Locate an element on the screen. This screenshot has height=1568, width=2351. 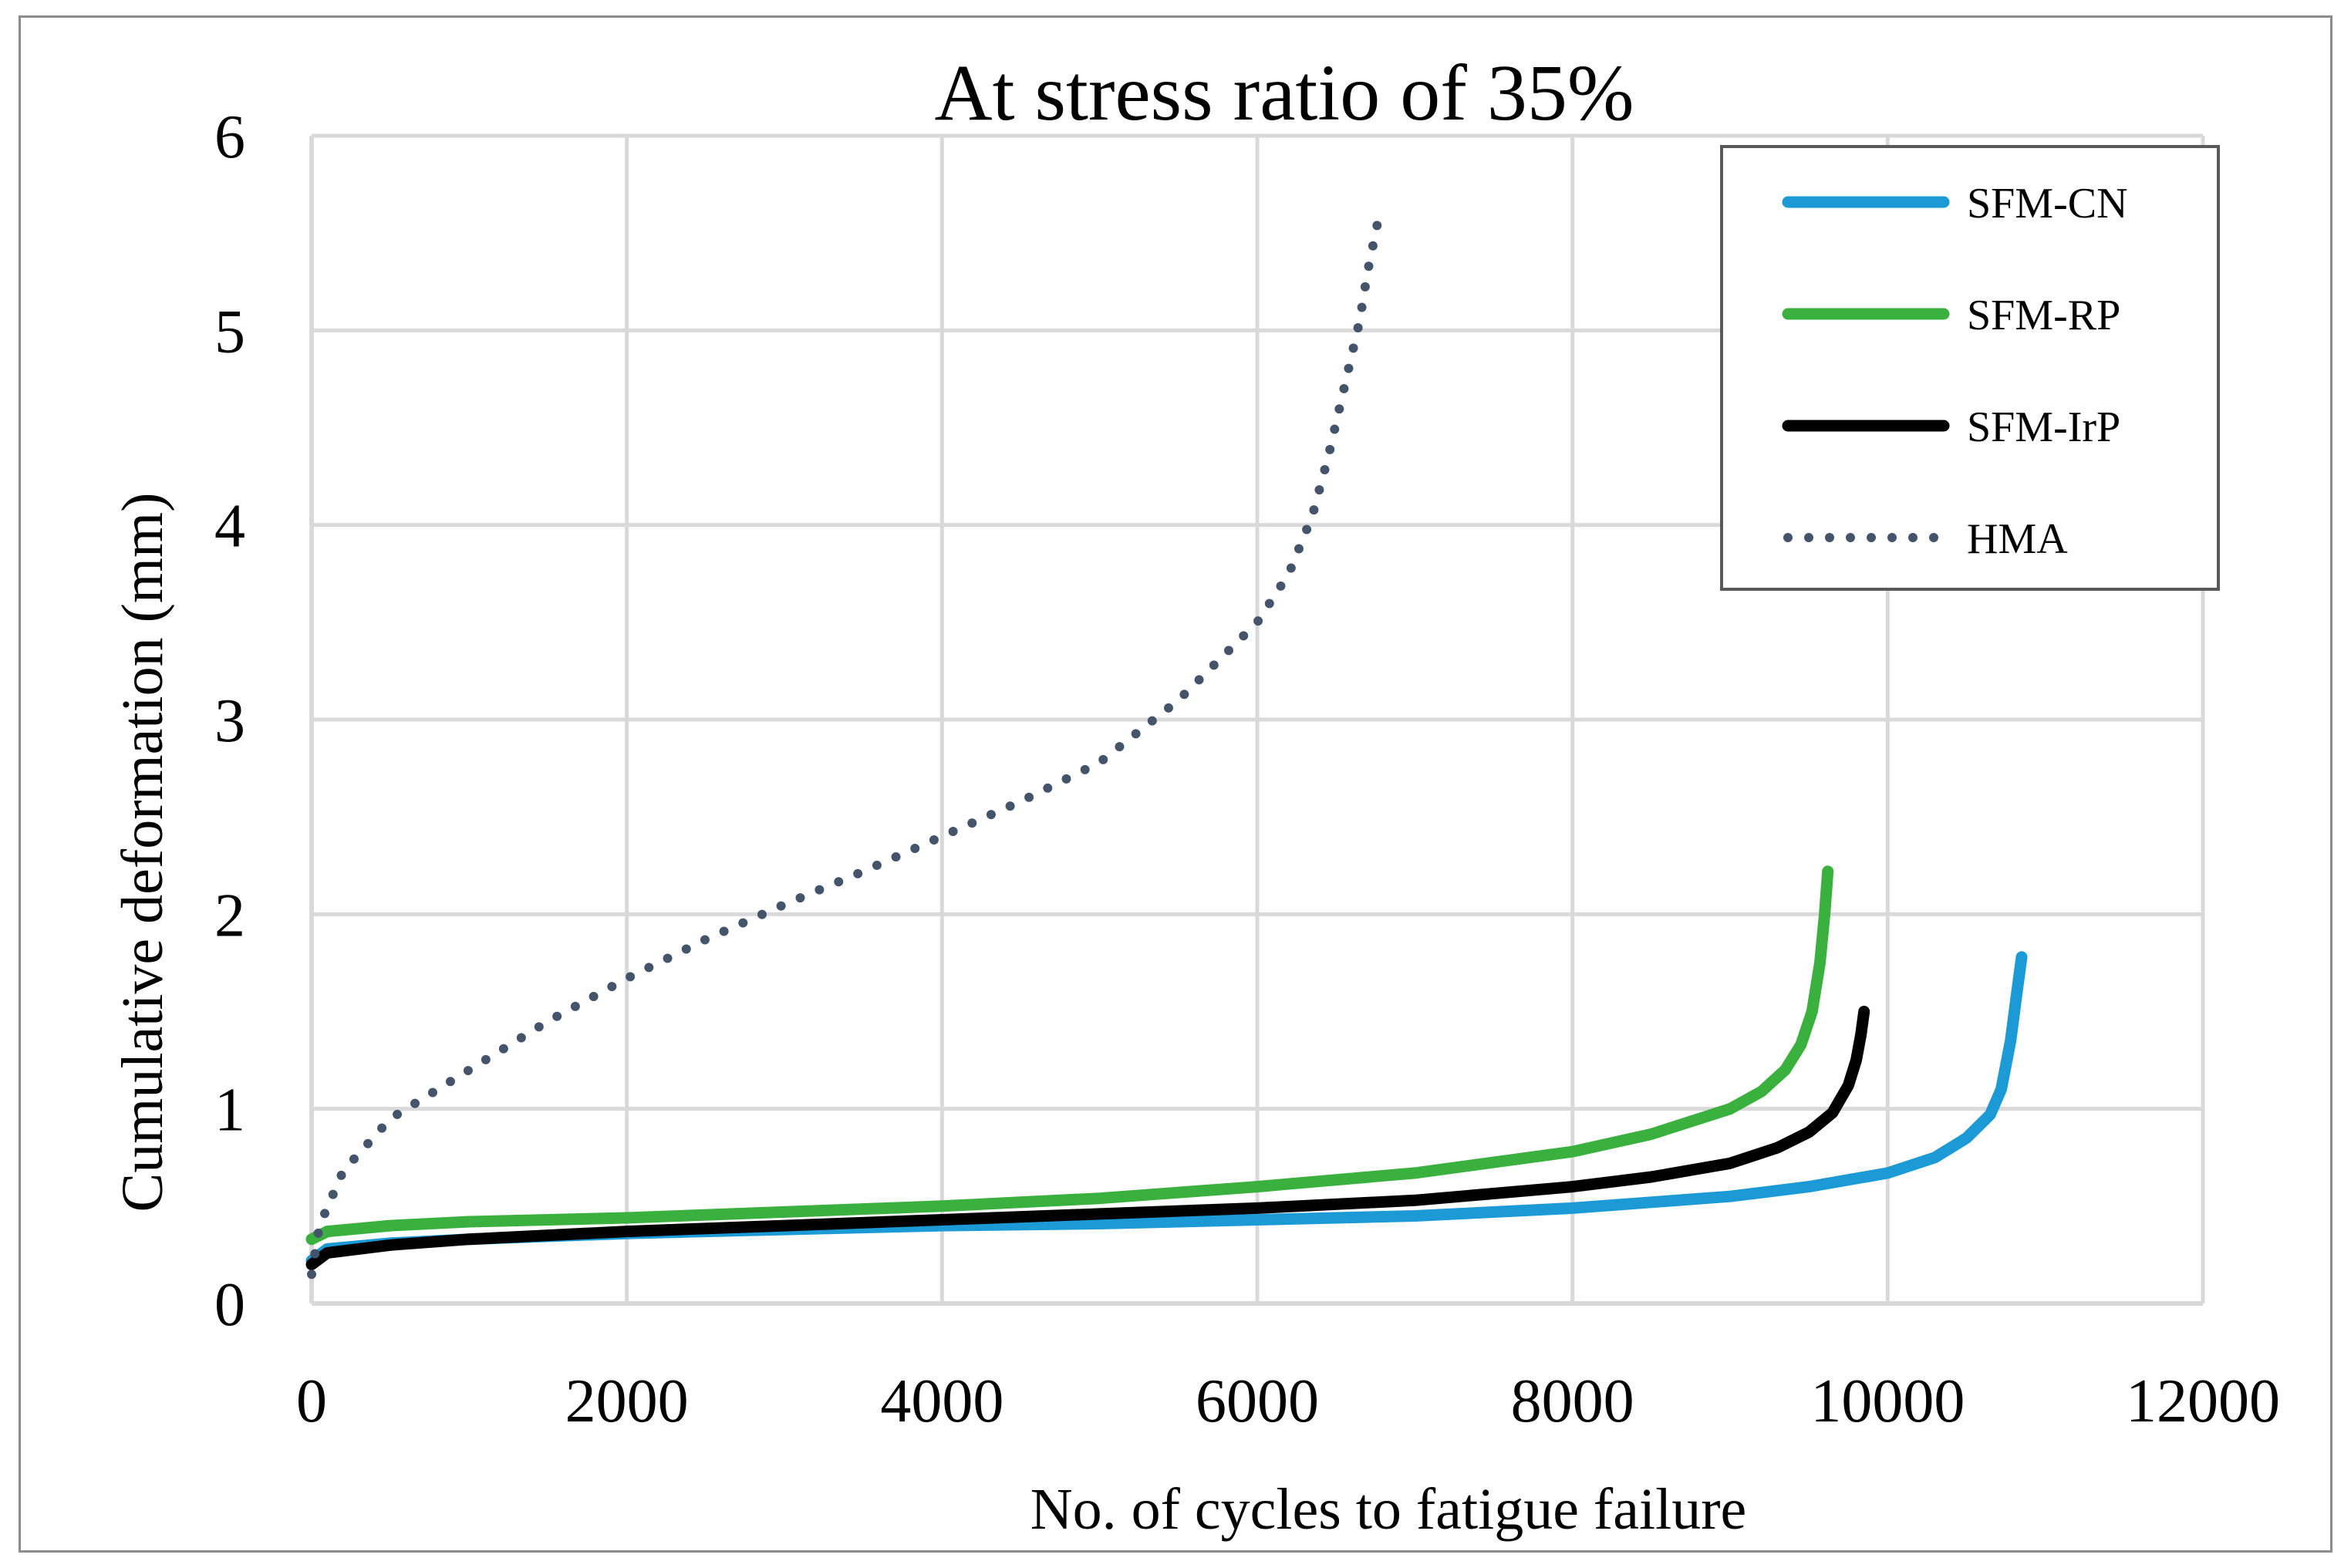
legend-label: SFM-RP is located at coordinates (2043, 316).